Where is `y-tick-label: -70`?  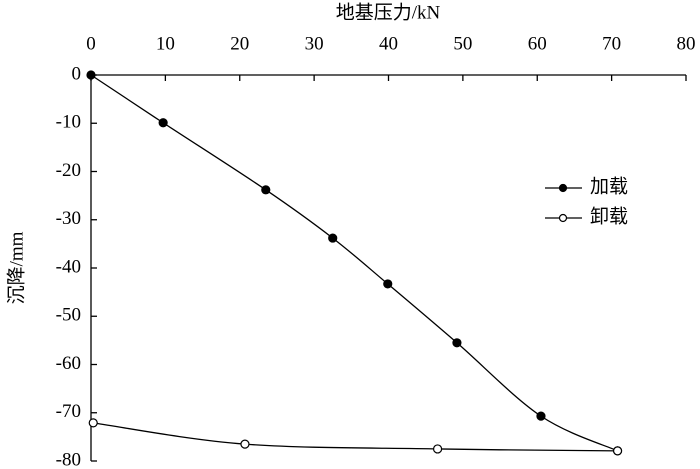
y-tick-label: -70 is located at coordinates (68, 411).